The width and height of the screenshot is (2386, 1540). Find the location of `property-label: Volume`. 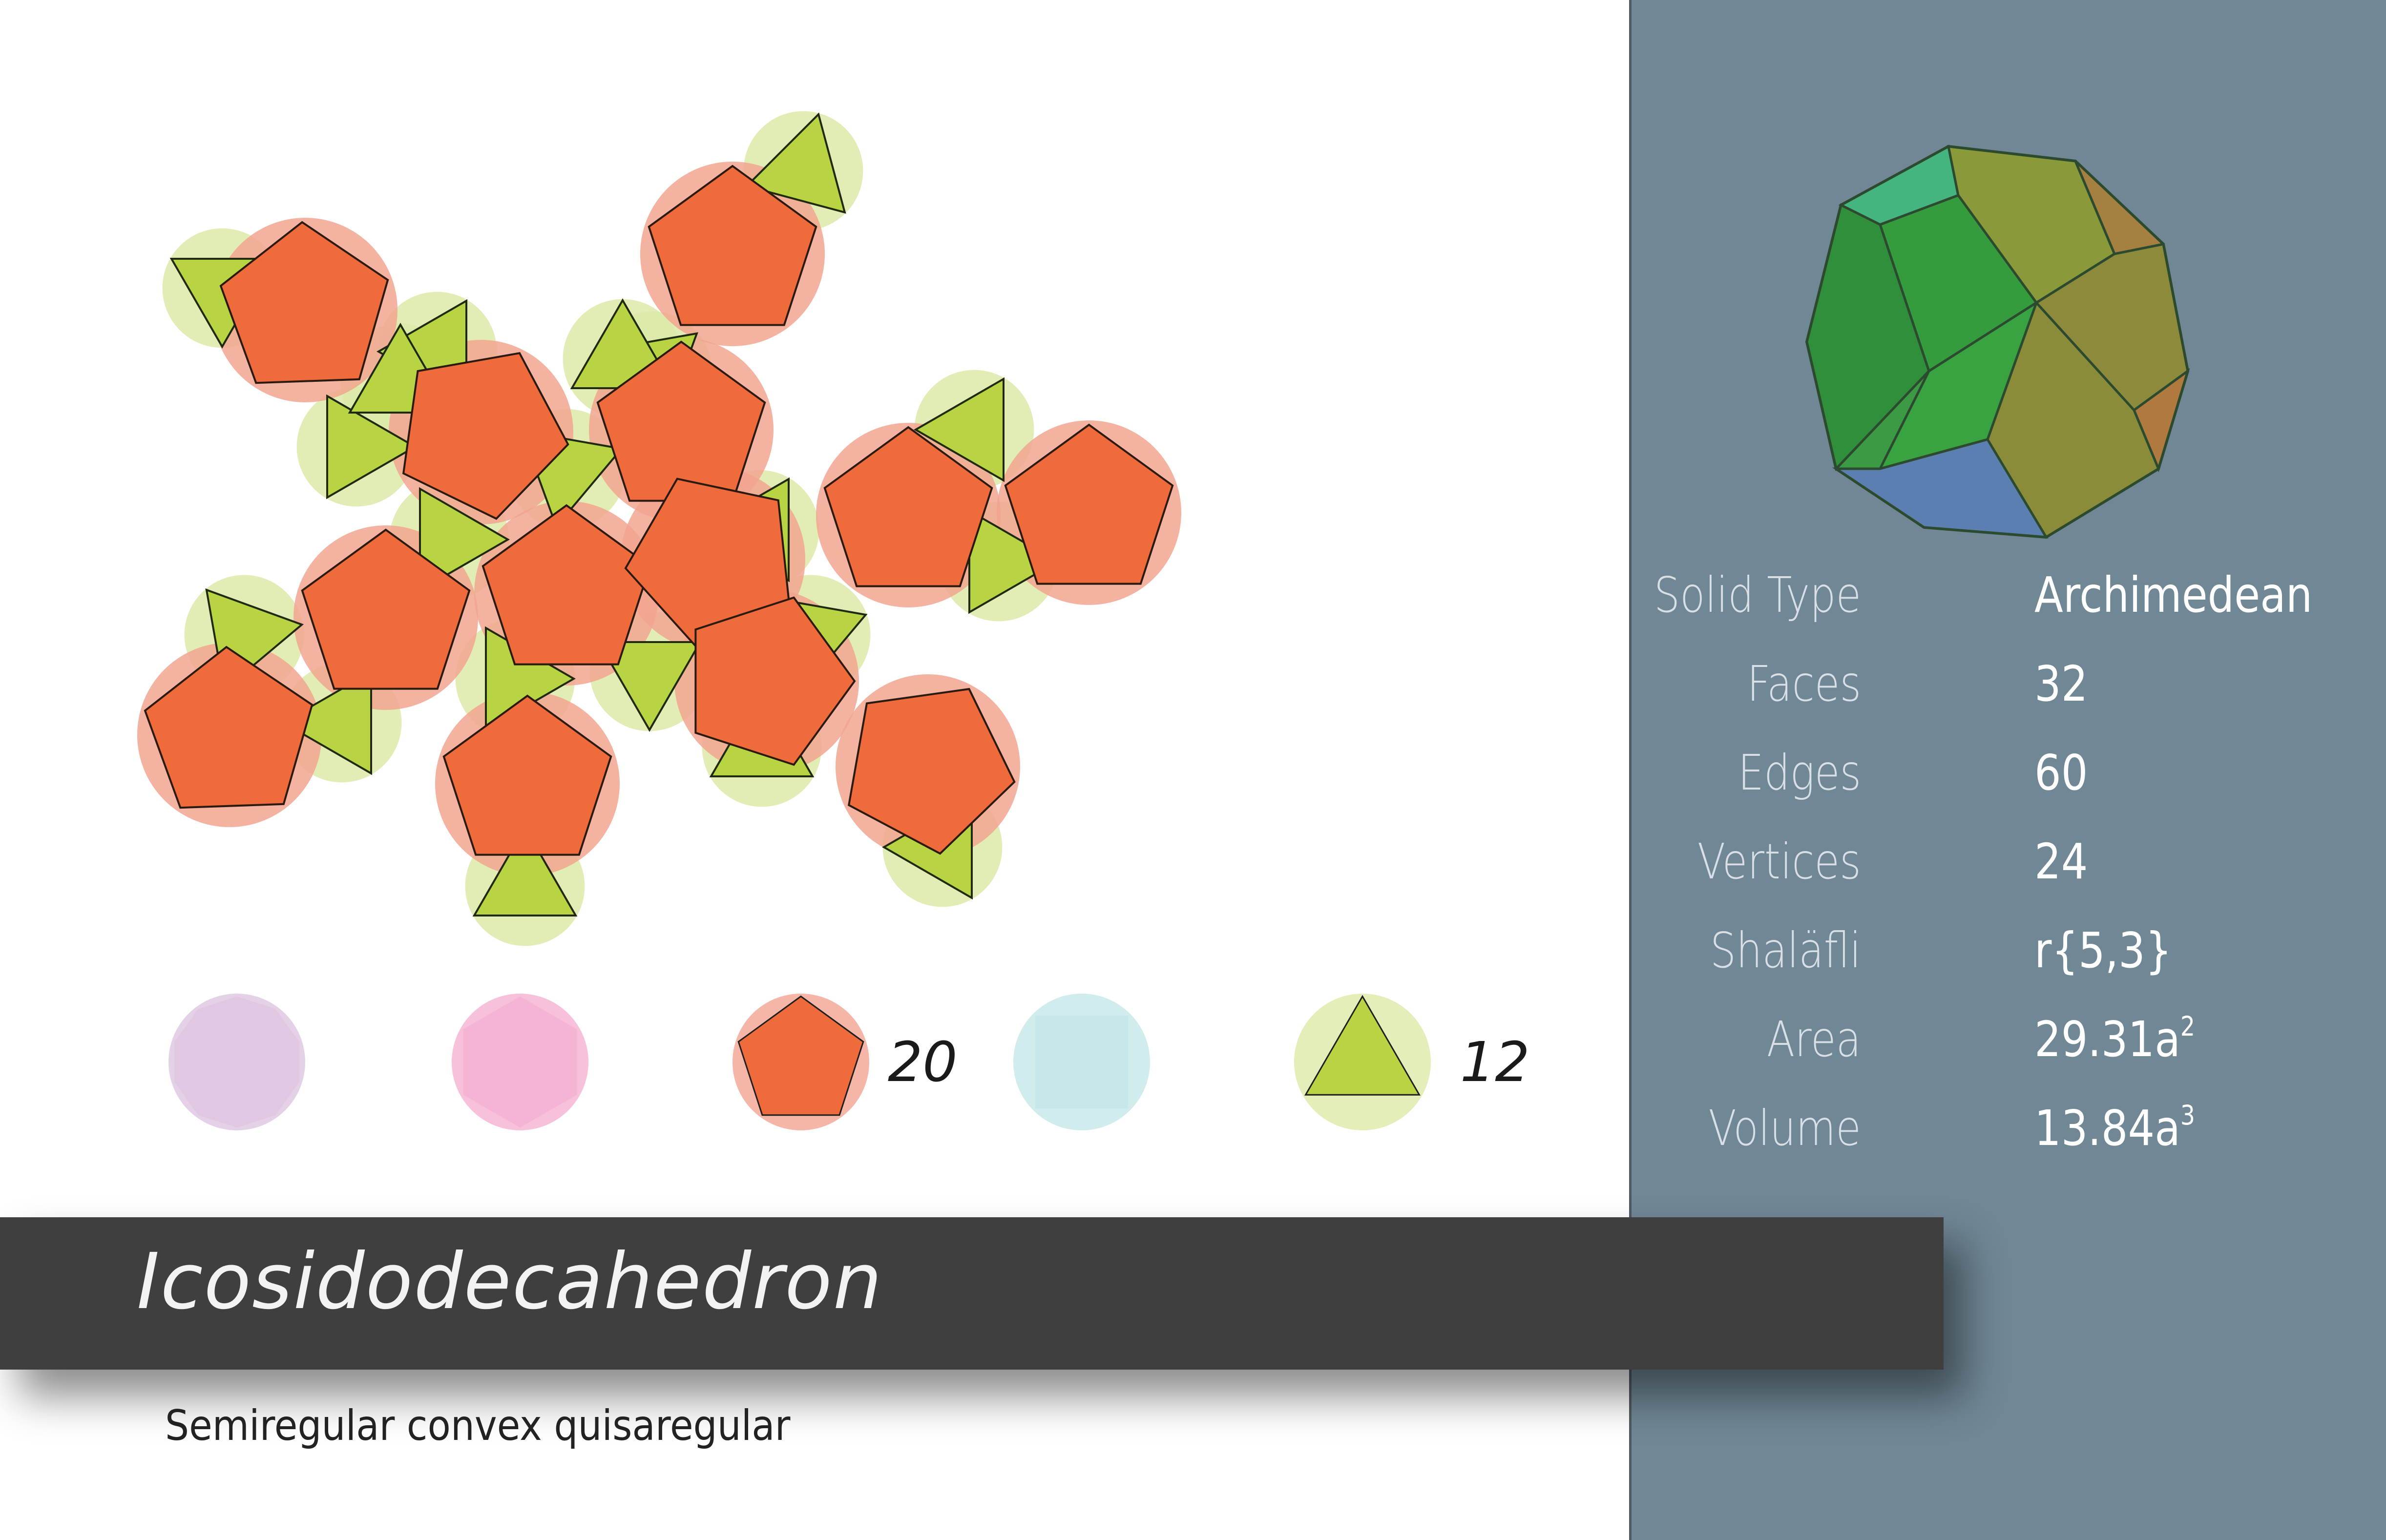

property-label: Volume is located at coordinates (1785, 1128).